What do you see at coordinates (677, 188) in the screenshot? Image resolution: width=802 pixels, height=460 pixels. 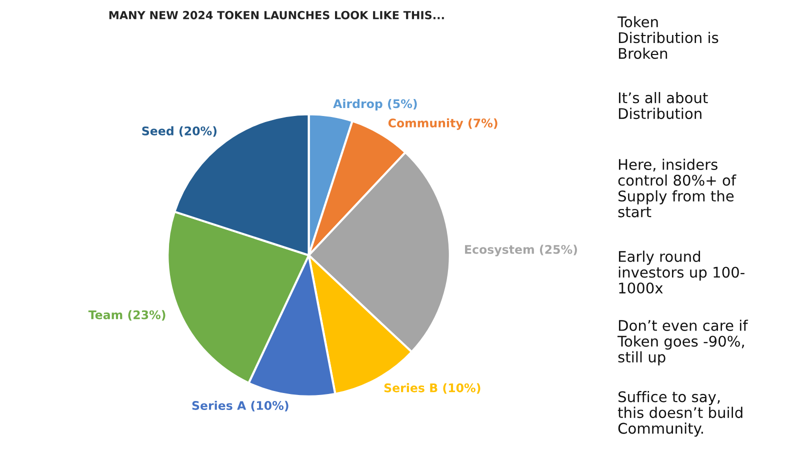 I see `text: Here, insiders control 80%+ of Supply from the start` at bounding box center [677, 188].